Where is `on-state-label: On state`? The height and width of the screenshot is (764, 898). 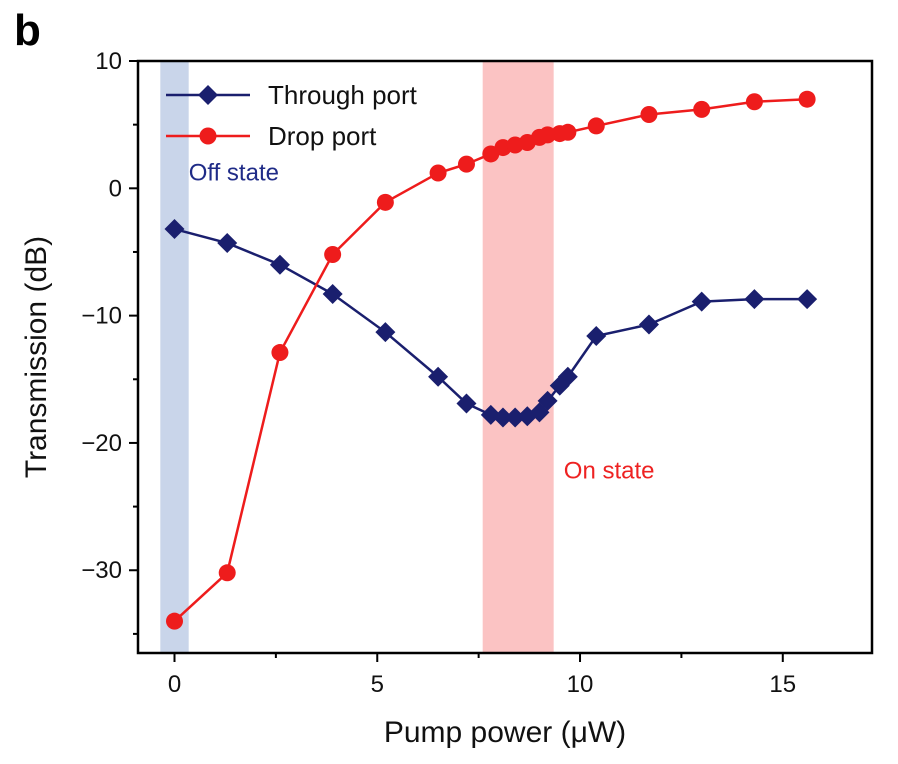 on-state-label: On state is located at coordinates (609, 471).